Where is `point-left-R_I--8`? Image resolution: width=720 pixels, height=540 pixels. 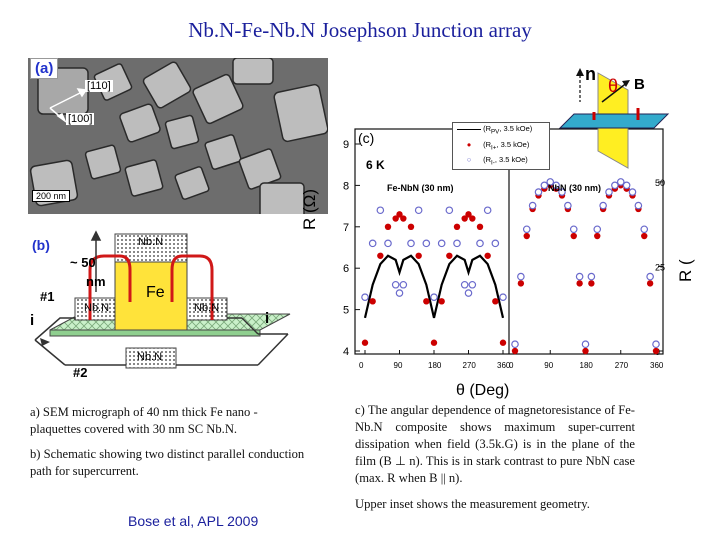 point-left-R_I--8 is located at coordinates (418, 210).